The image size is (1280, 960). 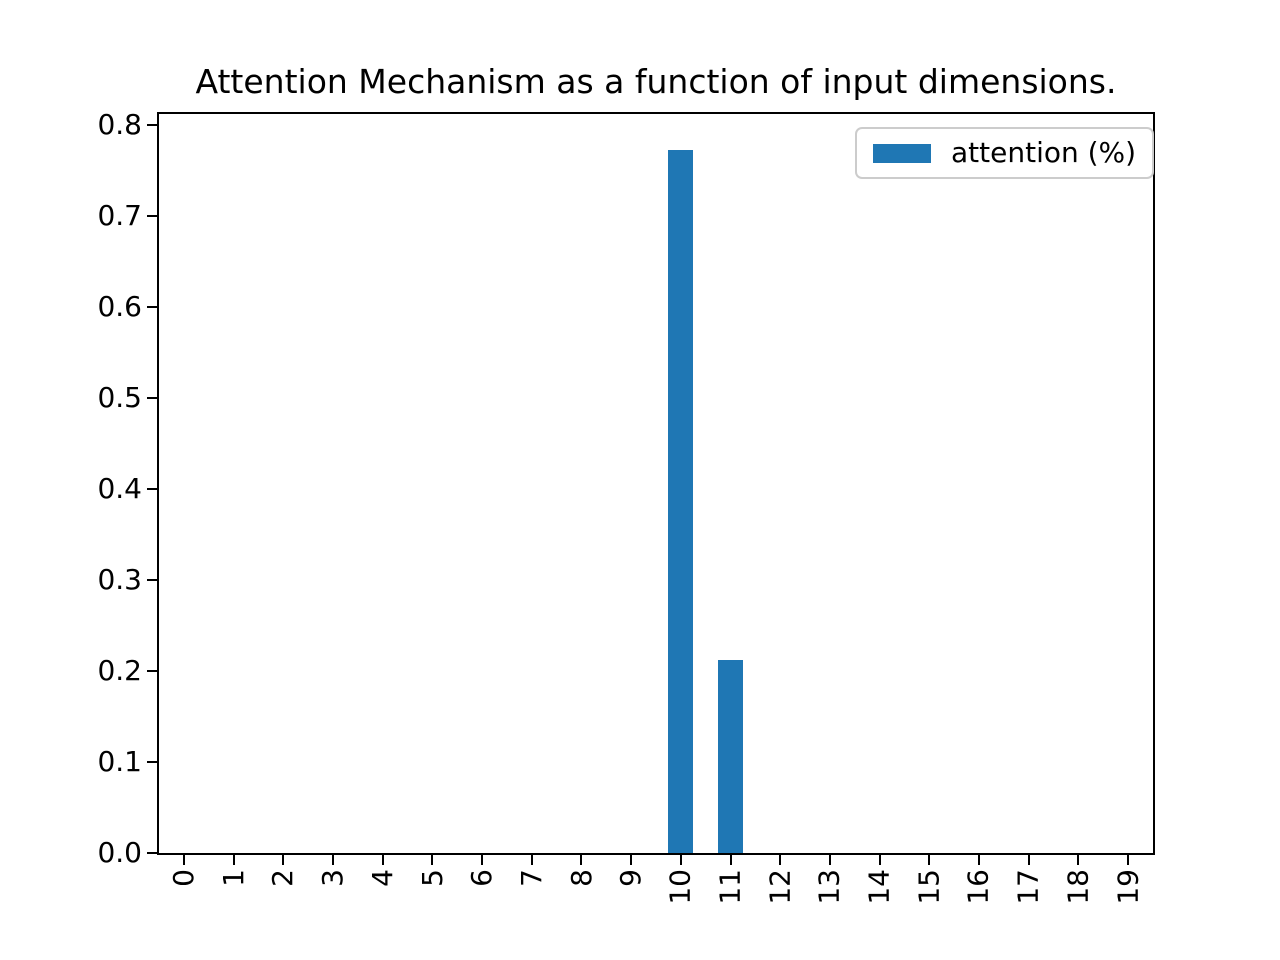 I want to click on x-tick-label: 6, so click(x=482, y=878).